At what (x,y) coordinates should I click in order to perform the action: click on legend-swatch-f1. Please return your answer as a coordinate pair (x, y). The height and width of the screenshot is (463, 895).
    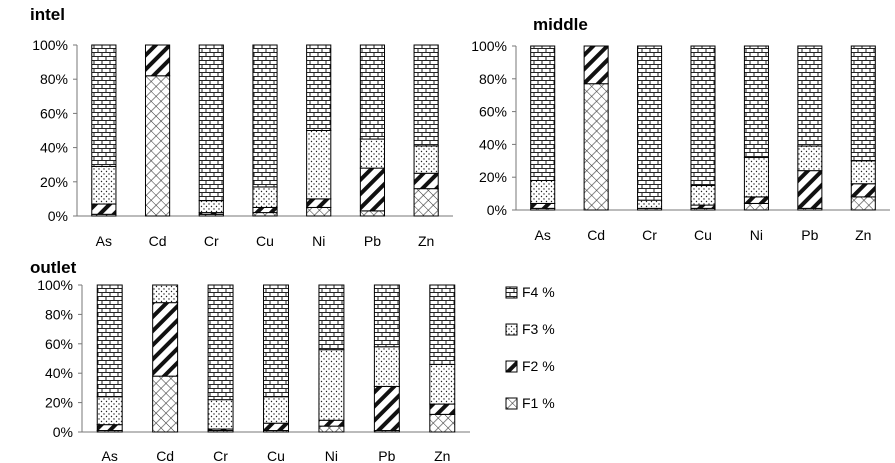
    Looking at the image, I should click on (511, 403).